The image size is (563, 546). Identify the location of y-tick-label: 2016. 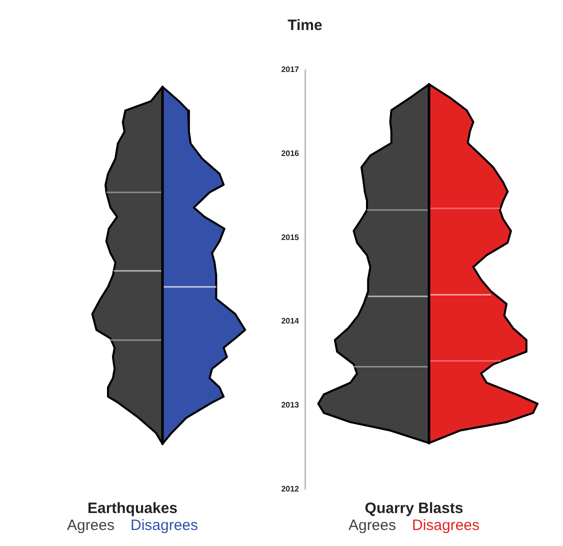
(290, 153).